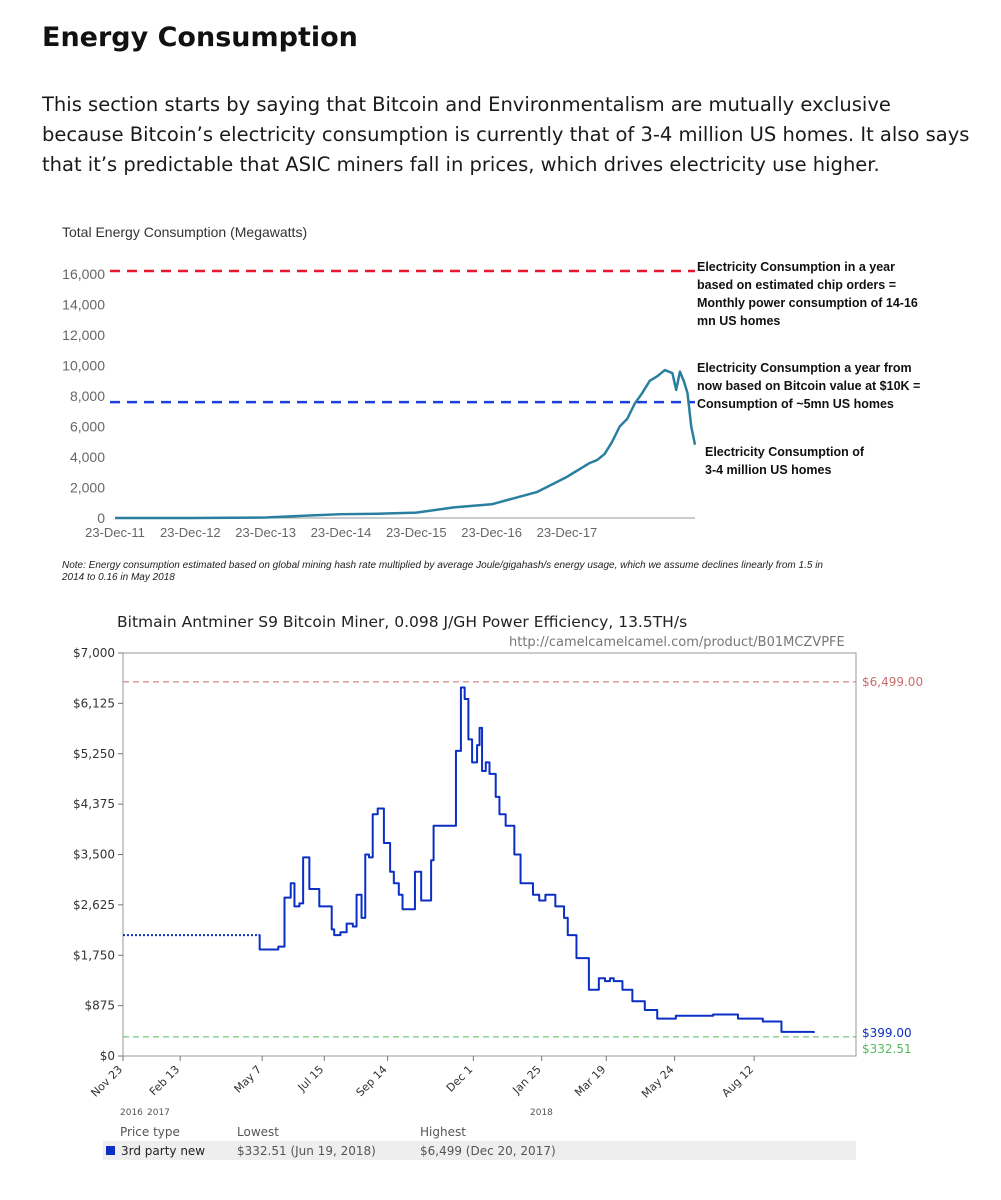 Image resolution: width=1001 pixels, height=1200 pixels. What do you see at coordinates (164, 1080) in the screenshot?
I see `chart2-x-tick-label: Feb 13` at bounding box center [164, 1080].